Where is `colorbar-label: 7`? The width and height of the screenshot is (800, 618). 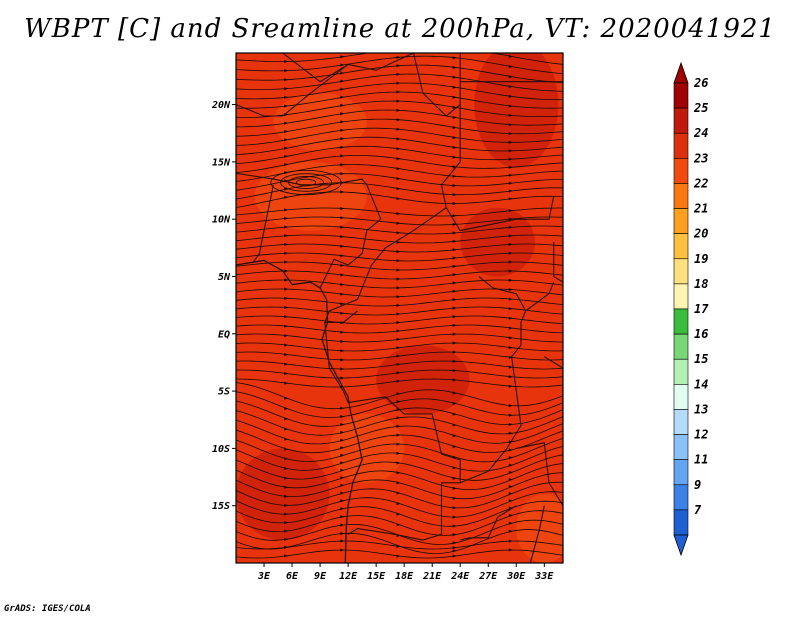
colorbar-label: 7 is located at coordinates (698, 510).